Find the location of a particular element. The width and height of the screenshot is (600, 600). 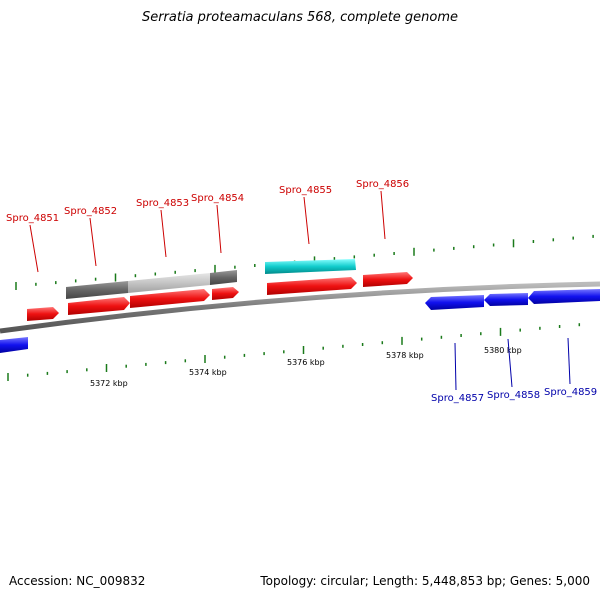

ruler-label: 5374 kbp is located at coordinates (208, 372).